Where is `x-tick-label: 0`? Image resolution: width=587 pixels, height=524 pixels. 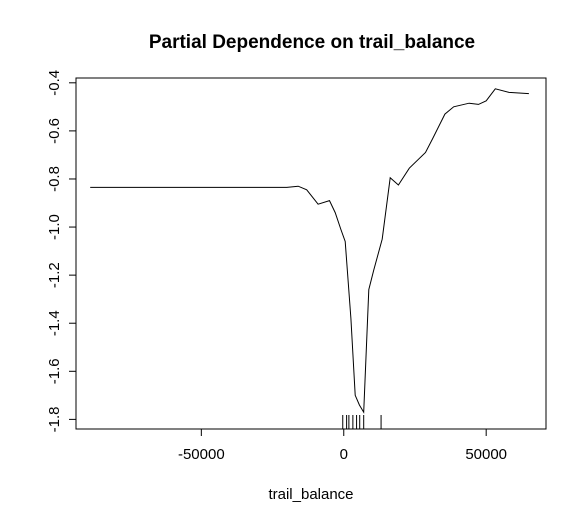 x-tick-label: 0 is located at coordinates (344, 454).